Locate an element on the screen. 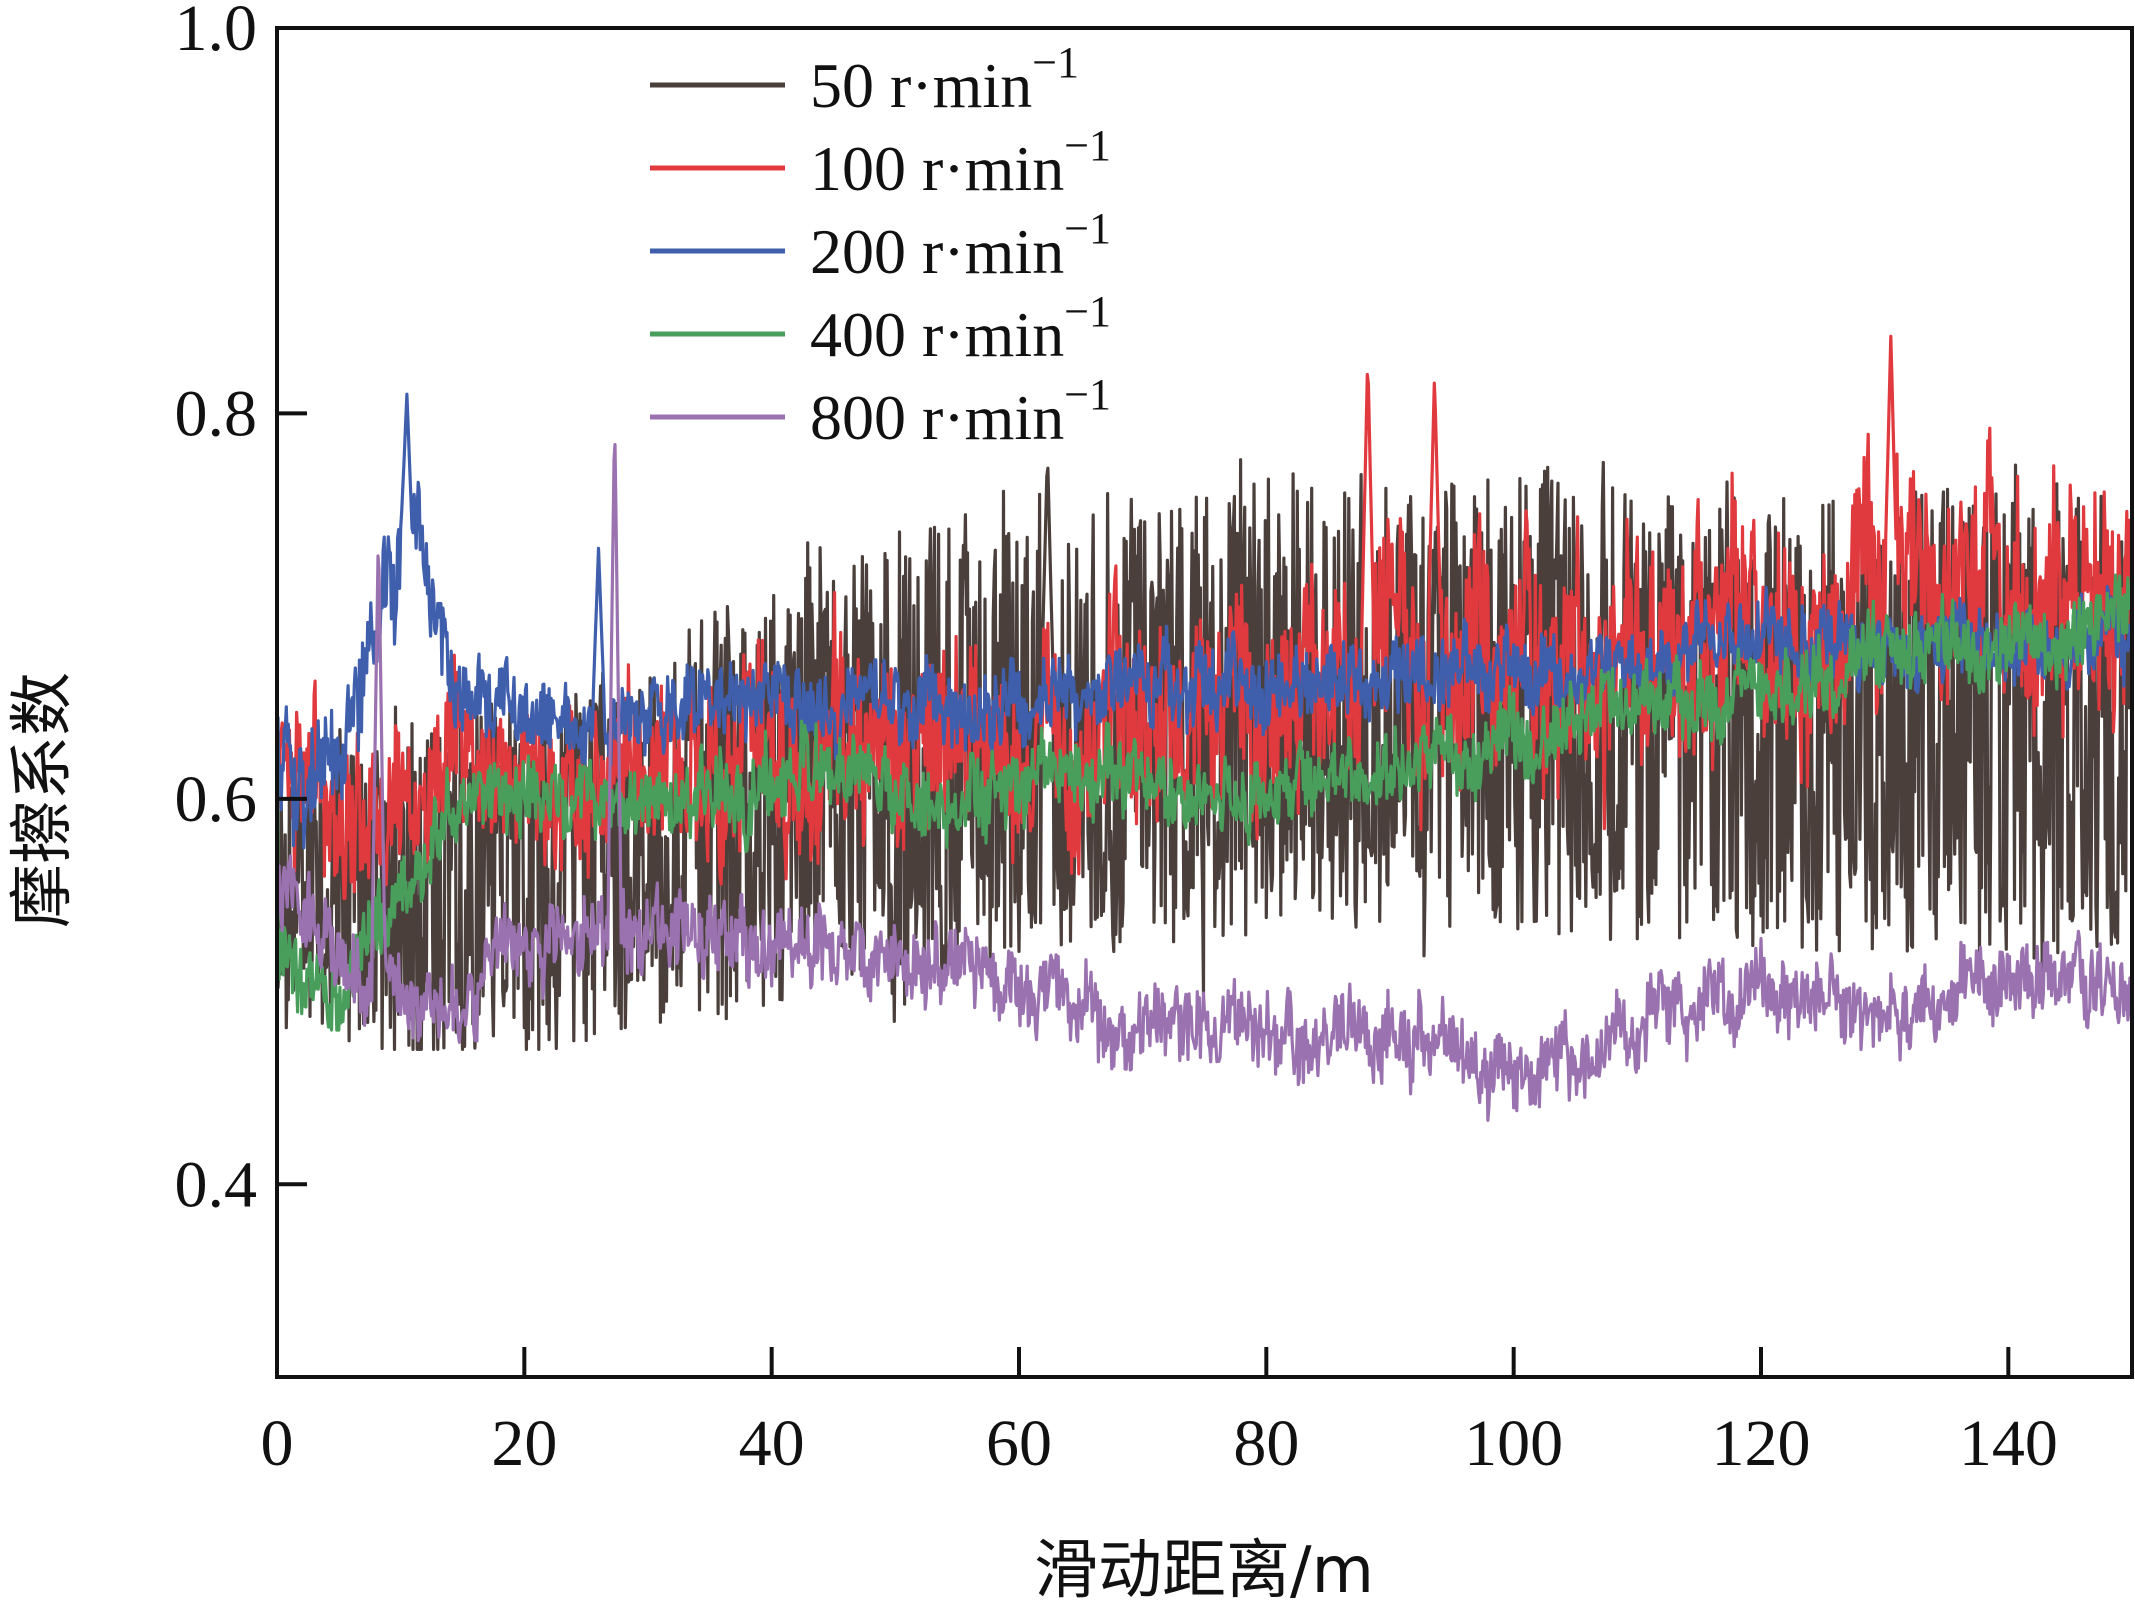  y-tick-label: 0.8 is located at coordinates (216, 413).